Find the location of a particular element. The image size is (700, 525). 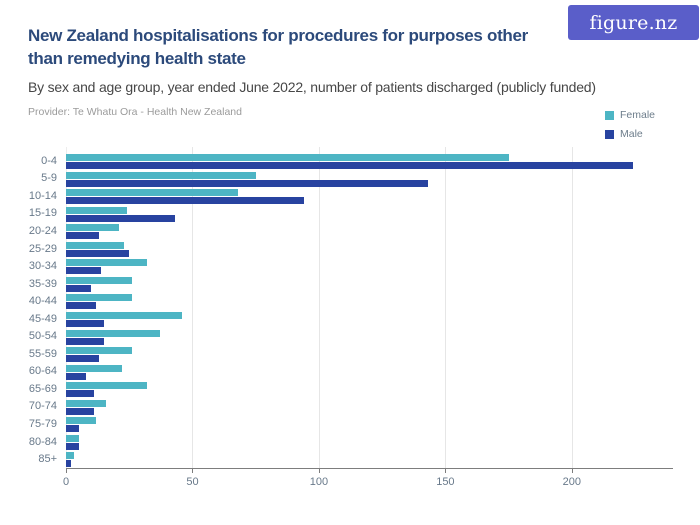

y-axis-label-50-54: 50-54 is located at coordinates (42, 336).